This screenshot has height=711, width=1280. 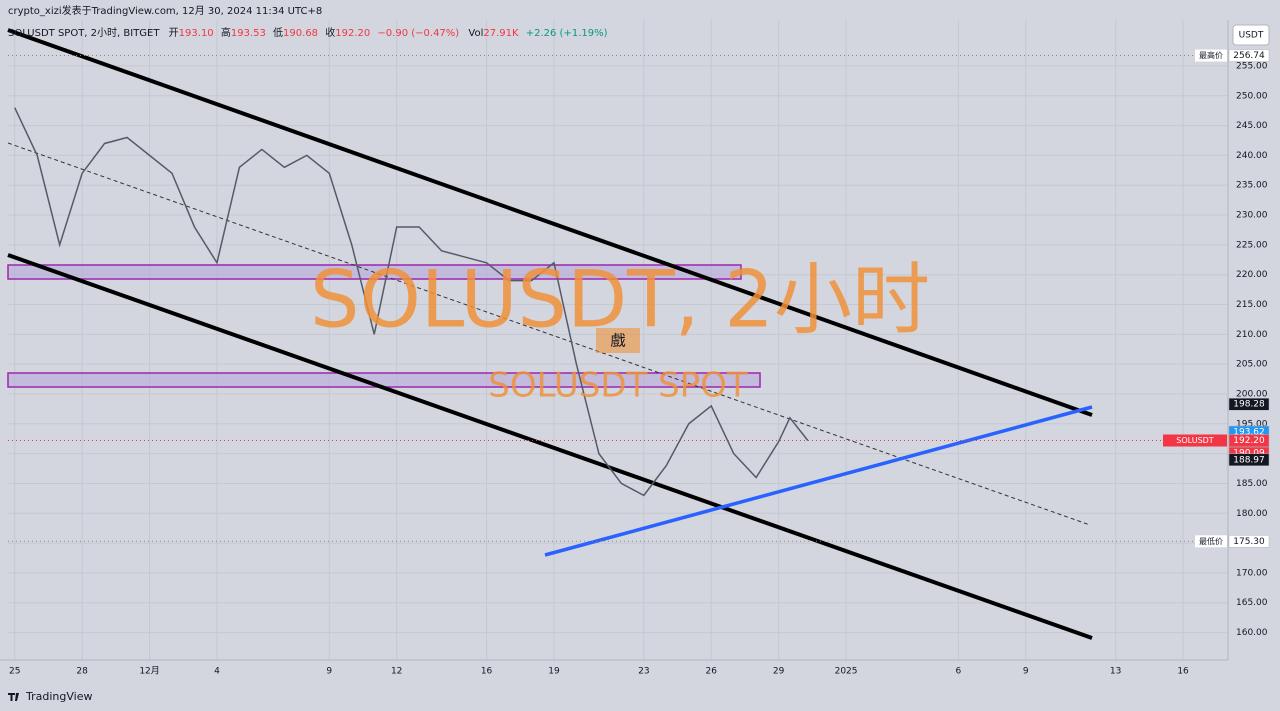 What do you see at coordinates (82, 672) in the screenshot?
I see `x-tick-label: 28` at bounding box center [82, 672].